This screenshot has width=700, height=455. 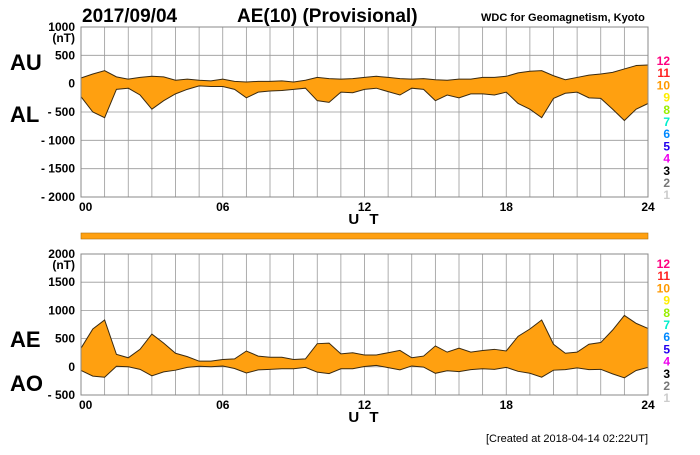 I want to click on y-tick-label: 2000, so click(x=61, y=254).